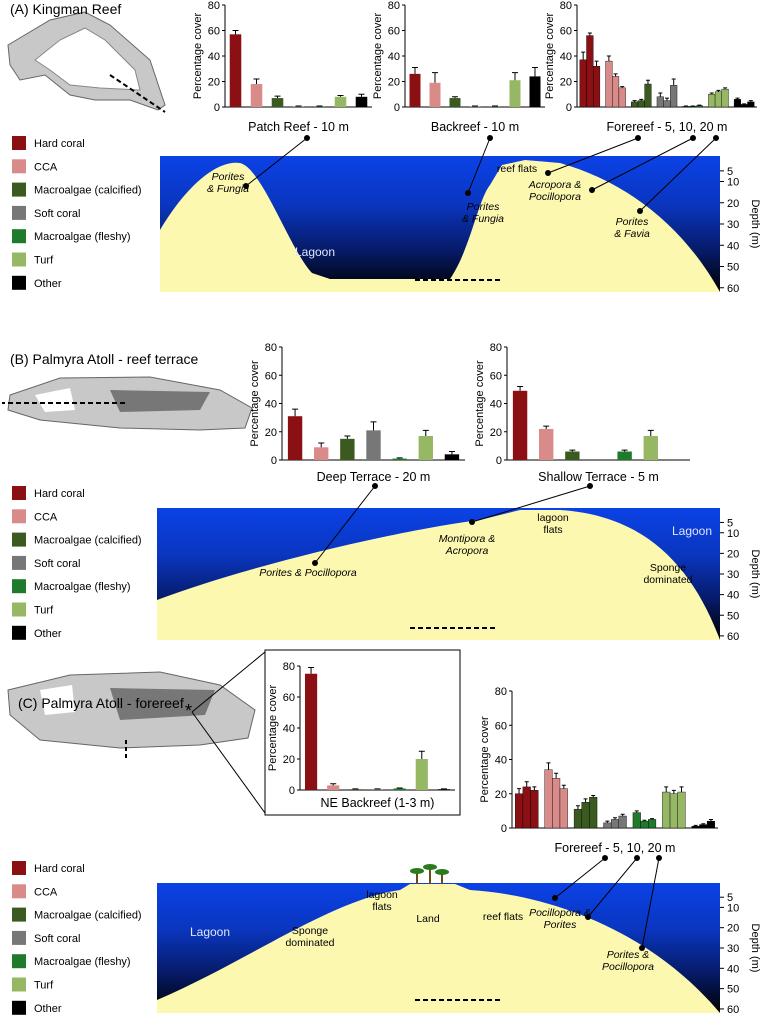  What do you see at coordinates (555, 185) in the screenshot?
I see `annotation: Acropora &` at bounding box center [555, 185].